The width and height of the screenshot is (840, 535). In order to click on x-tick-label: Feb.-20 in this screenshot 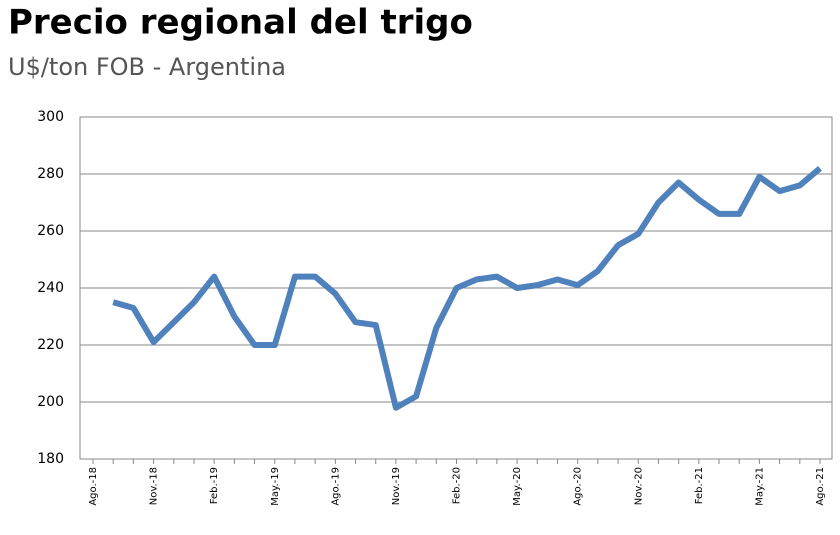, I will do `click(457, 485)`.